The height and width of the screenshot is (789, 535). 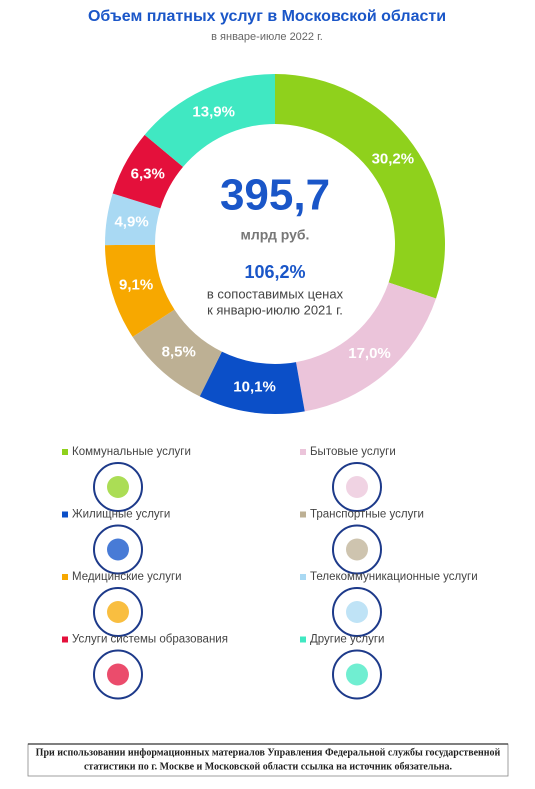 I want to click on legend-label: Жилищные услуги, so click(x=121, y=515).